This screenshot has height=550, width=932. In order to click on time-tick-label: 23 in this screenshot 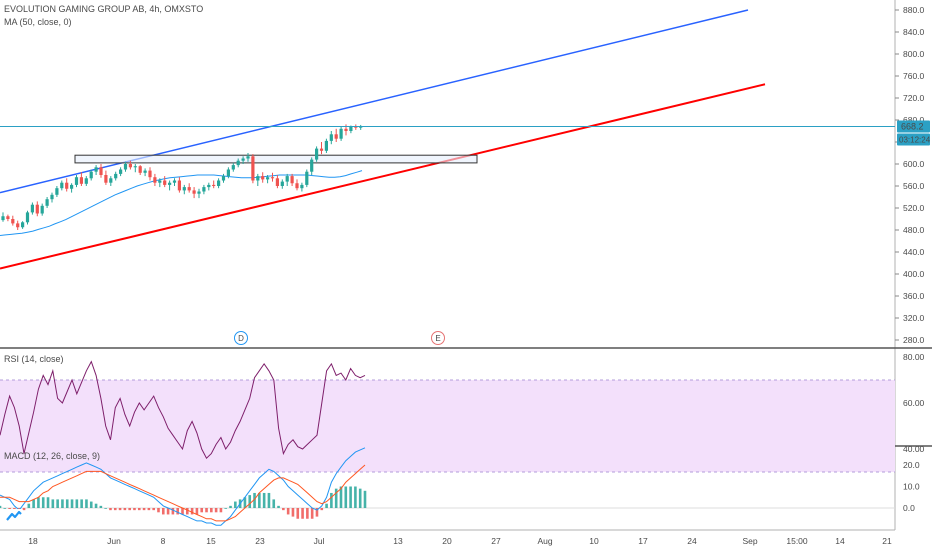, I will do `click(260, 541)`.